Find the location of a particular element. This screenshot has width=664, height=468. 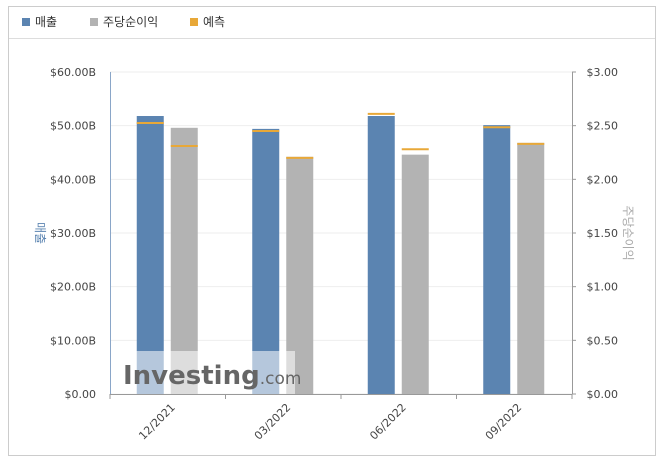

watermark: Investing.com is located at coordinates (212, 376).